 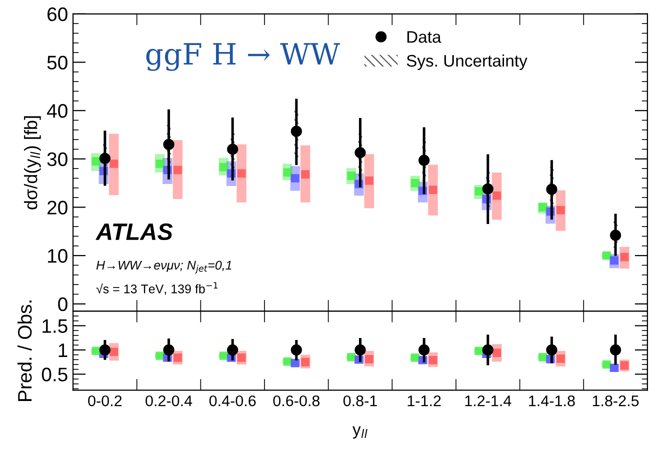 What do you see at coordinates (58, 207) in the screenshot?
I see `y-tick-label: 20` at bounding box center [58, 207].